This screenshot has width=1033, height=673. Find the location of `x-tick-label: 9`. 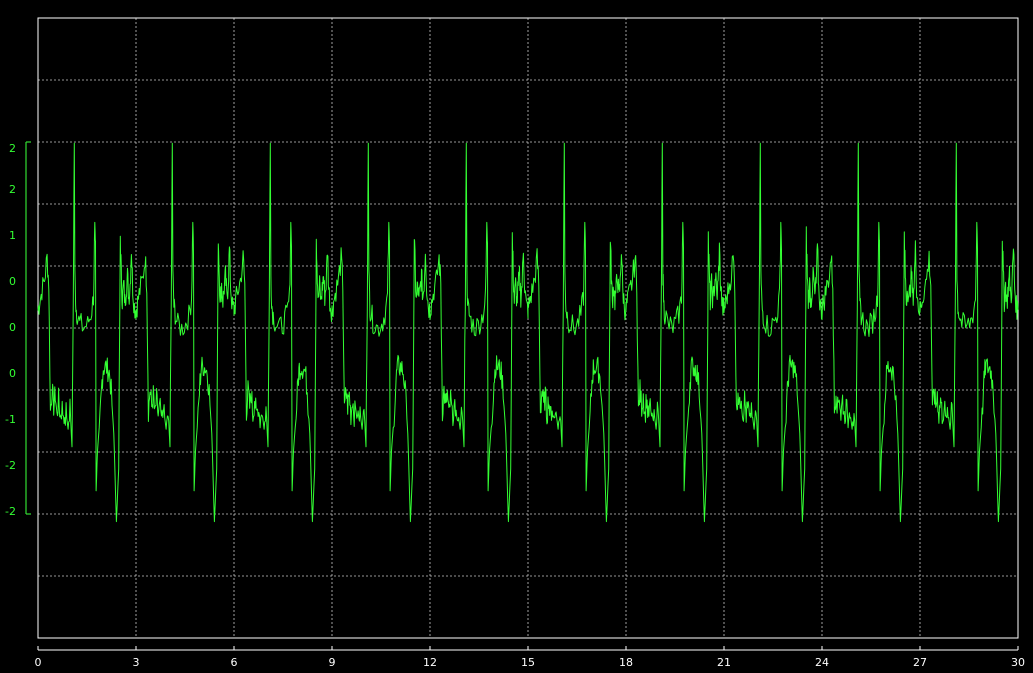

x-tick-label: 9 is located at coordinates (332, 662).